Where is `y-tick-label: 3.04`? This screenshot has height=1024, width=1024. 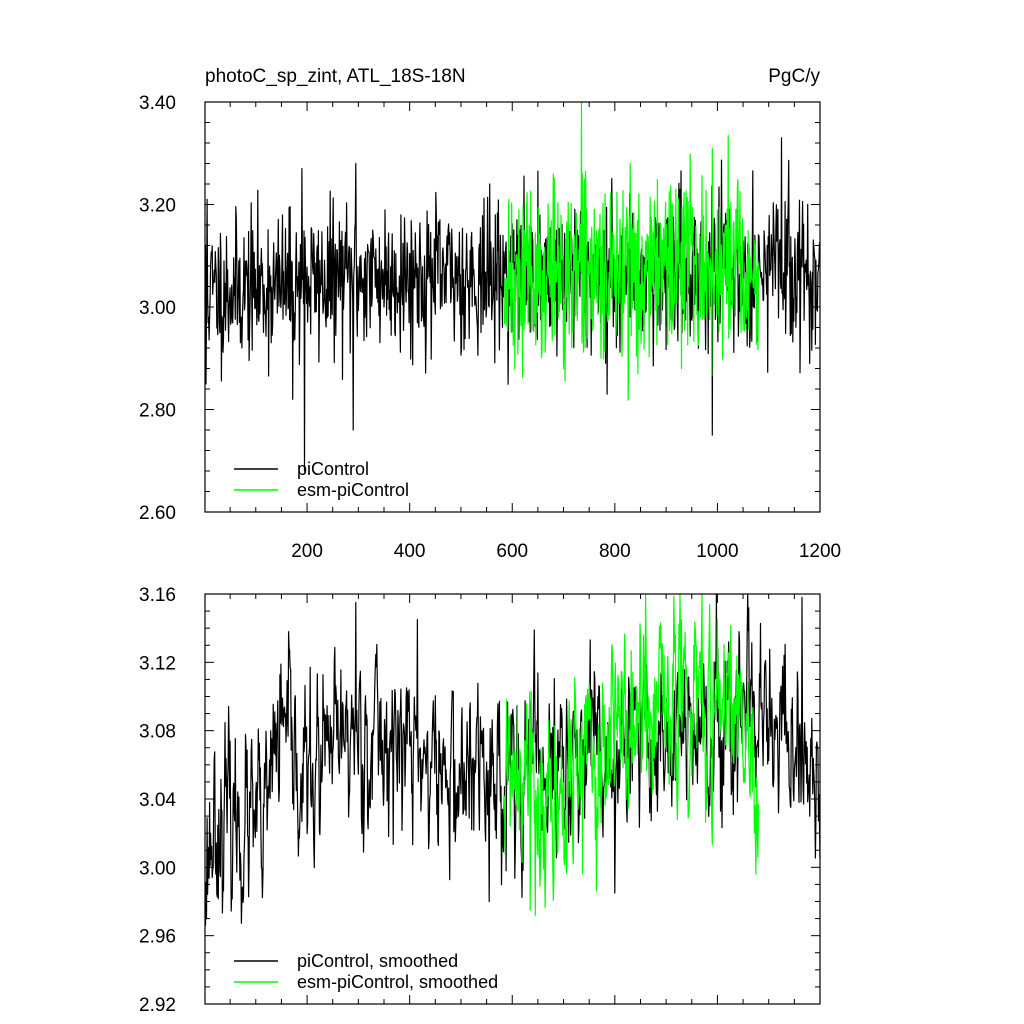
y-tick-label: 3.04 is located at coordinates (157, 800).